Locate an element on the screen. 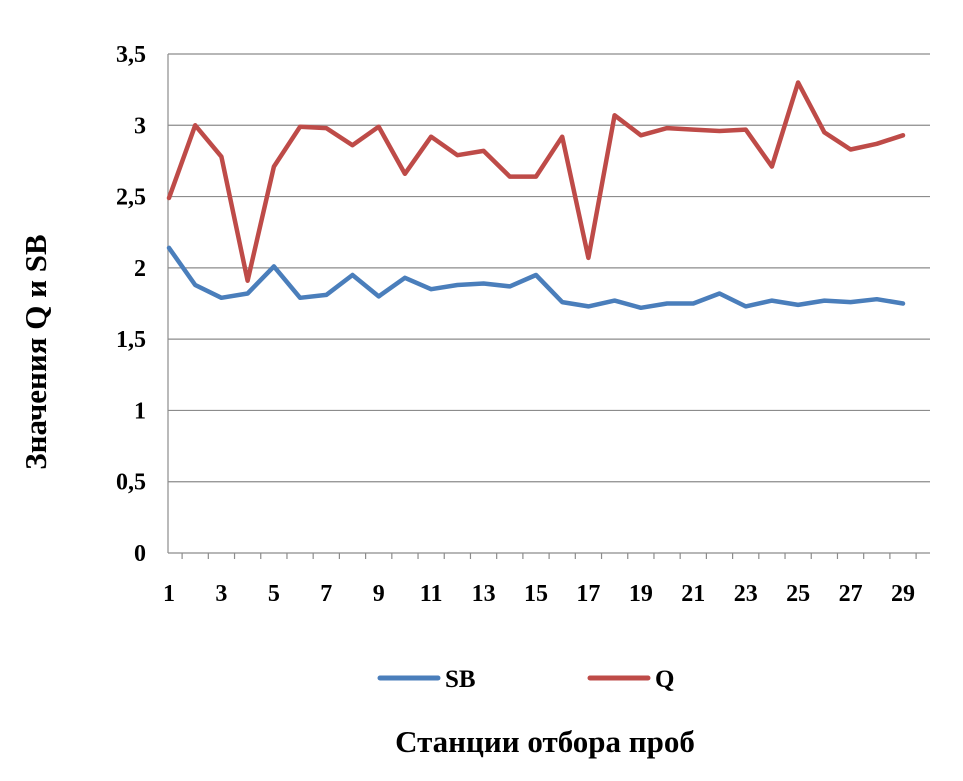 The width and height of the screenshot is (963, 781). x-tick-label: 21 is located at coordinates (693, 594).